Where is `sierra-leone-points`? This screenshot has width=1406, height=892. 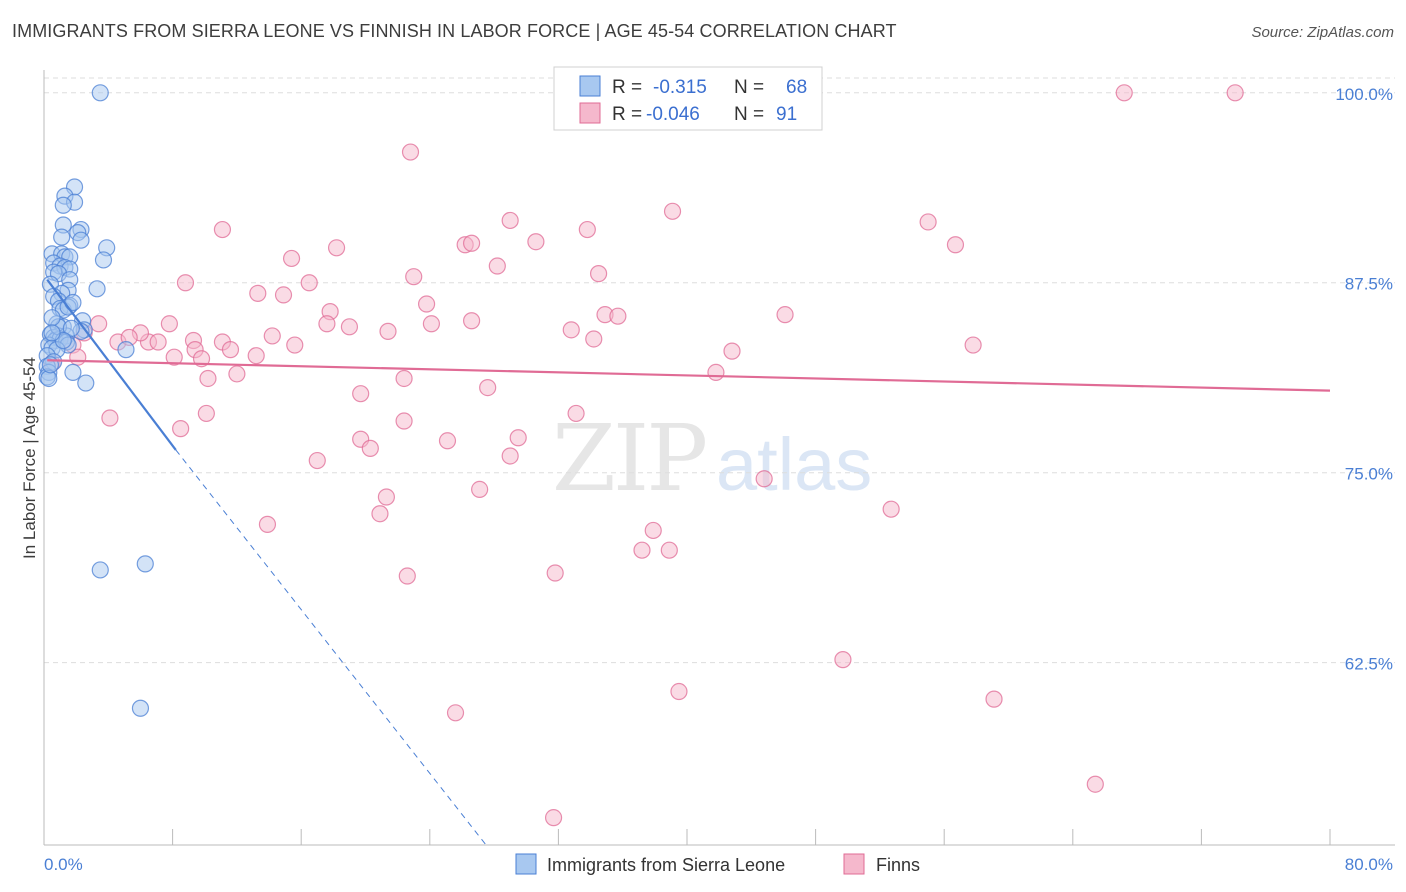 sierra-leone-points is located at coordinates (96, 400).